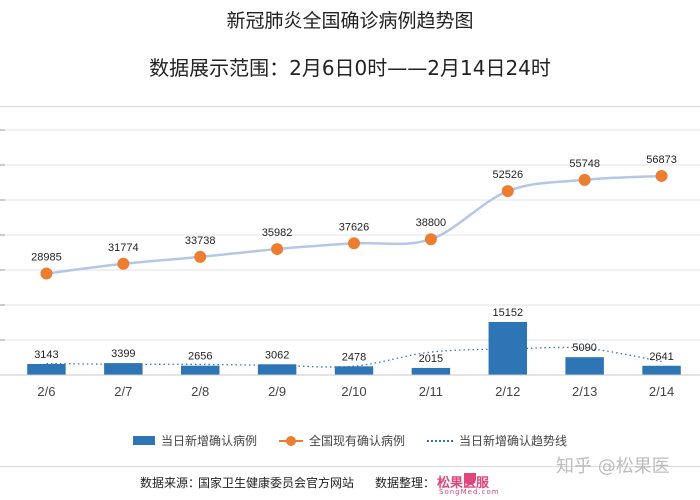 The image size is (700, 500). I want to click on line-data-label: 38800, so click(431, 223).